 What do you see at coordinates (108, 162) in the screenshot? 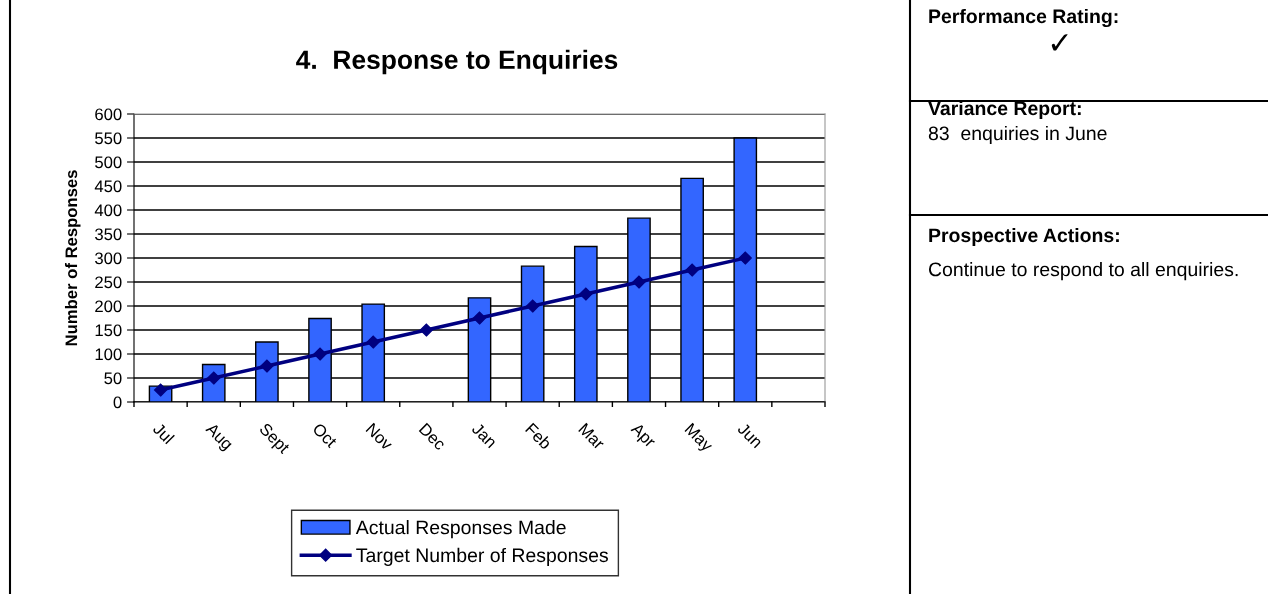
I see `y-tick-label: 500` at bounding box center [108, 162].